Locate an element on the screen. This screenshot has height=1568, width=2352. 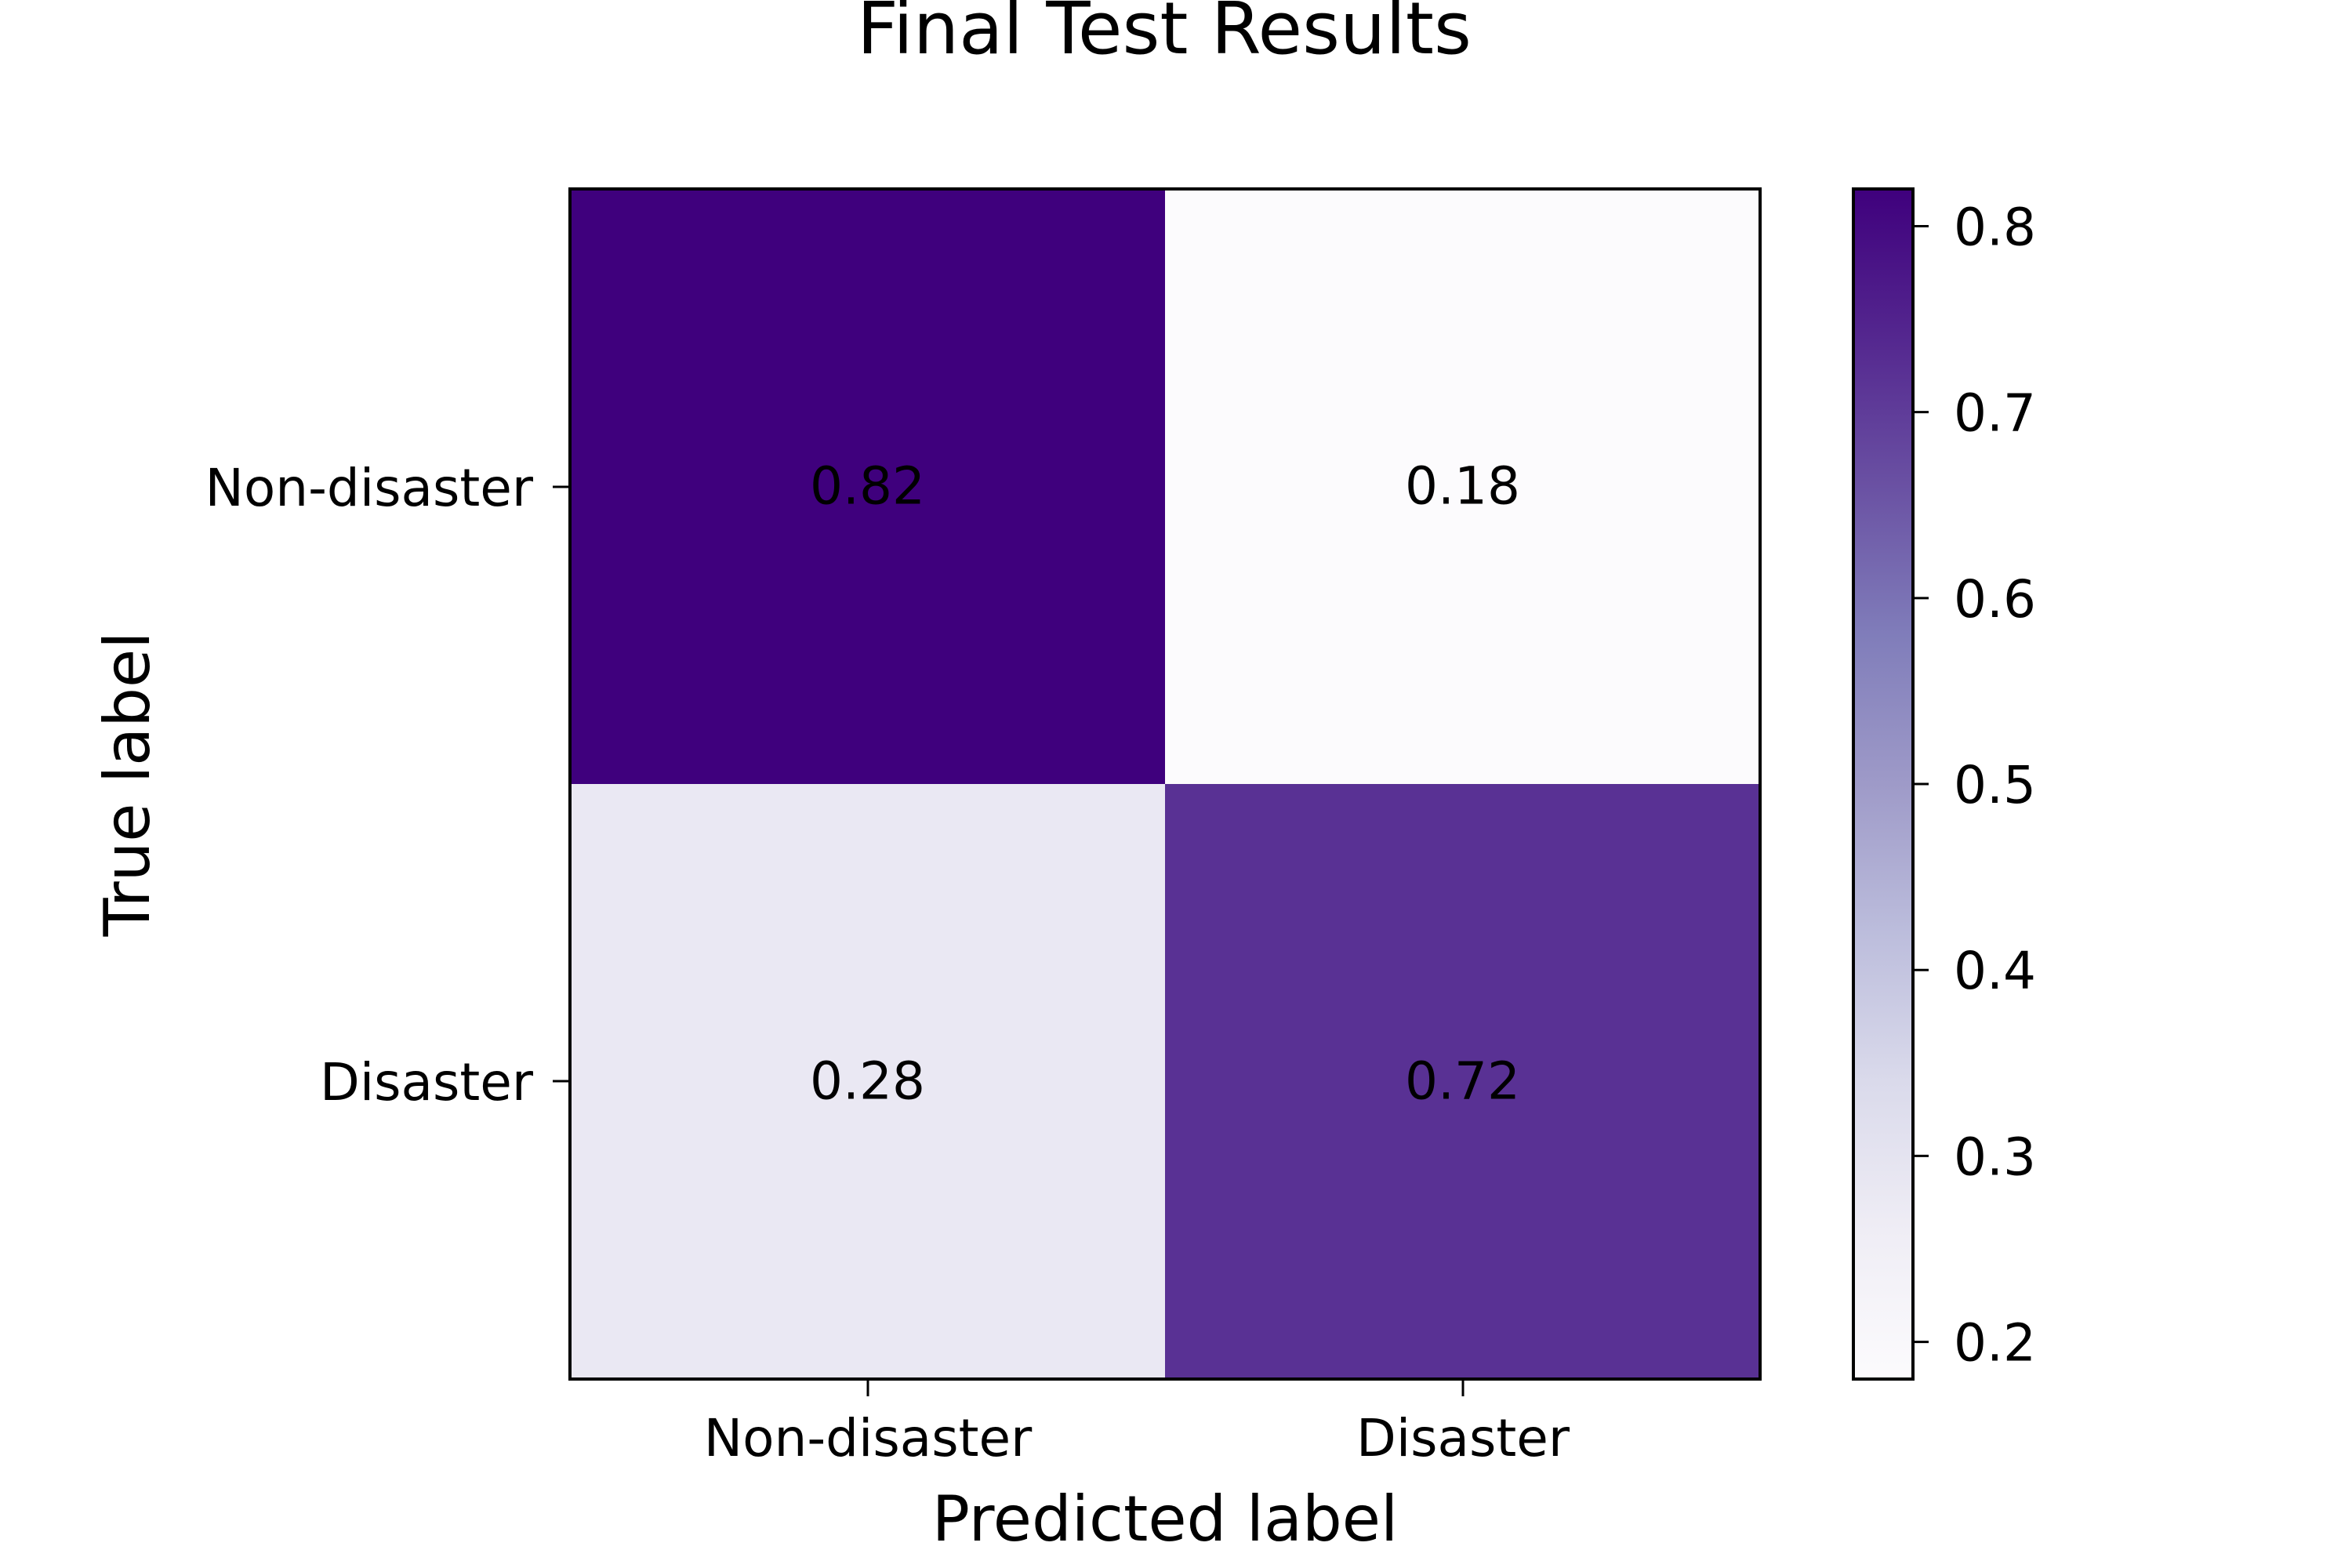
y-axis-label: True label is located at coordinates (127, 785).